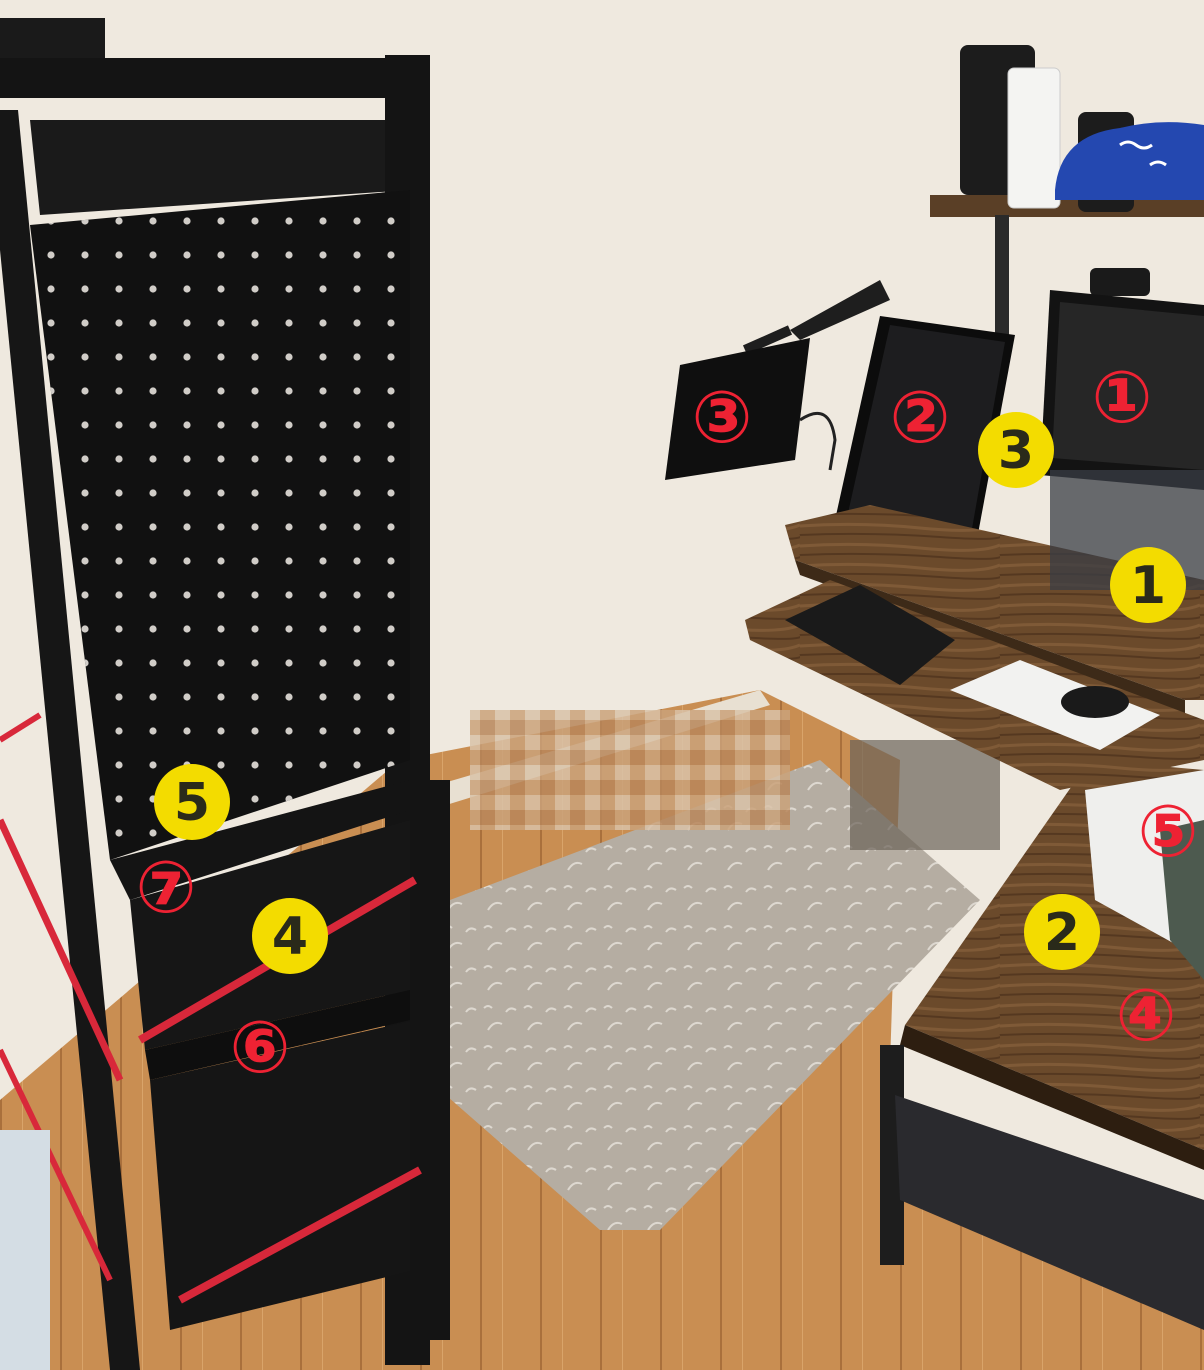  I want to click on tablet-cable, so click(818, 441).